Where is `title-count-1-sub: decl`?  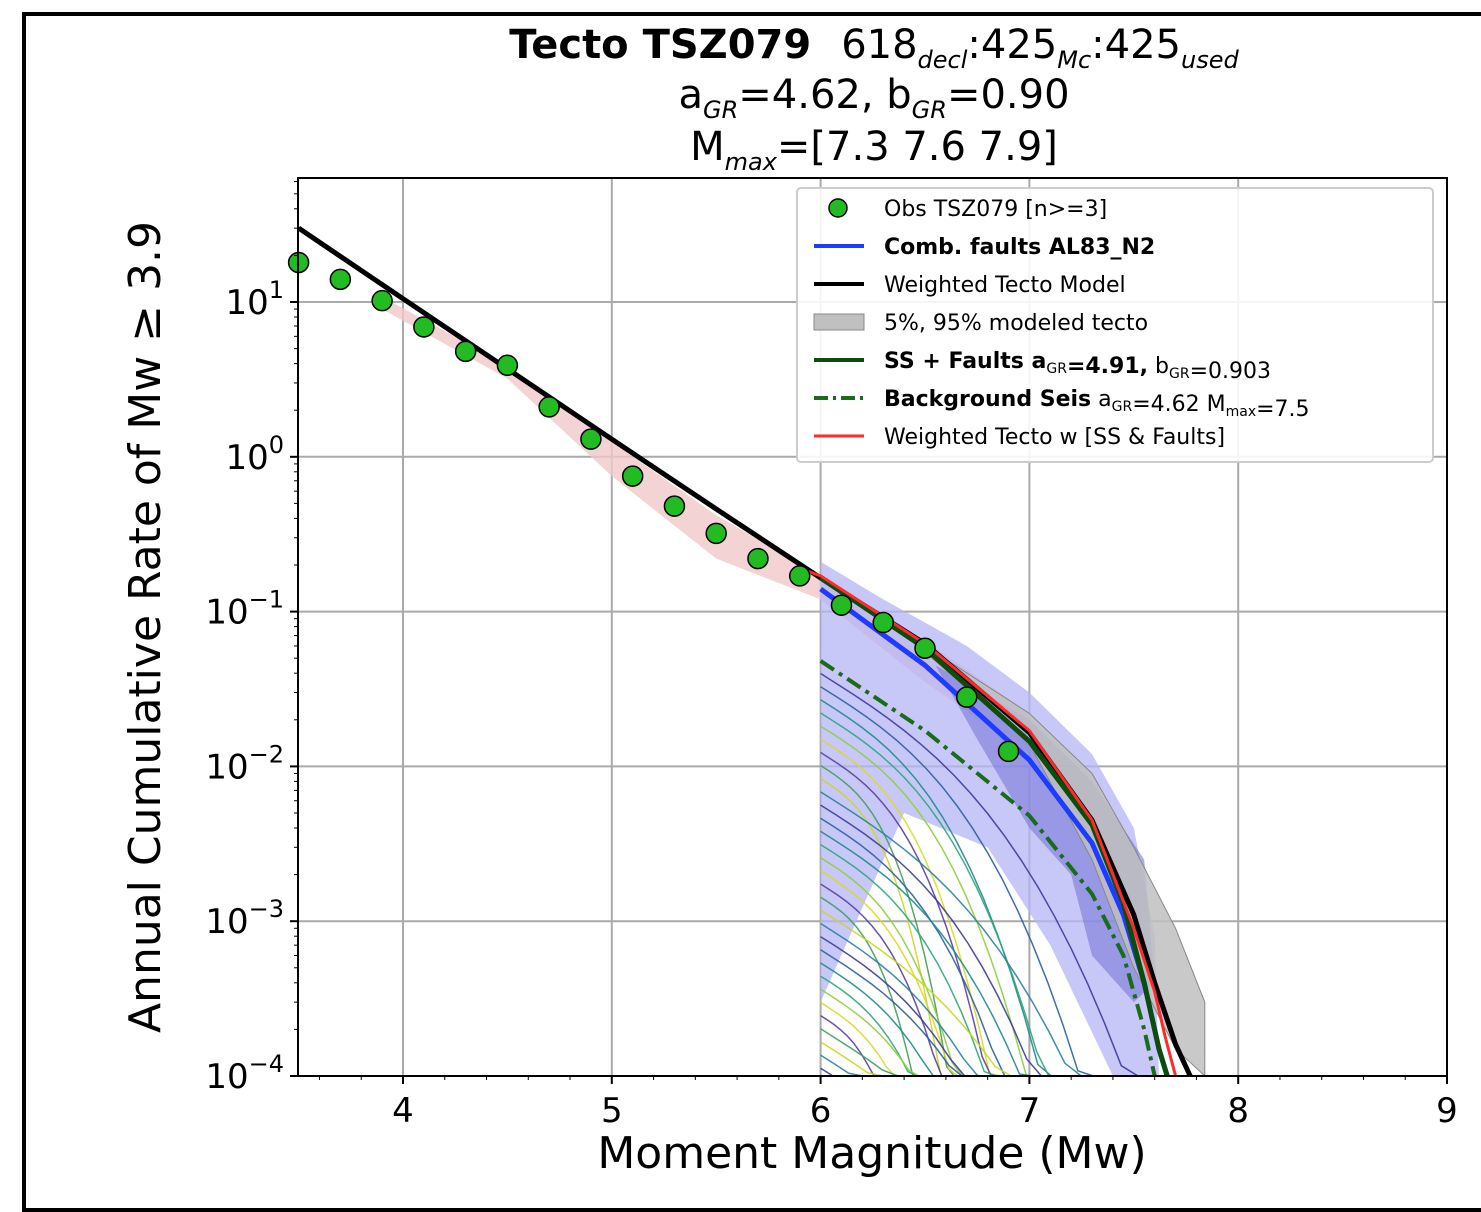
title-count-1-sub: decl is located at coordinates (943, 60).